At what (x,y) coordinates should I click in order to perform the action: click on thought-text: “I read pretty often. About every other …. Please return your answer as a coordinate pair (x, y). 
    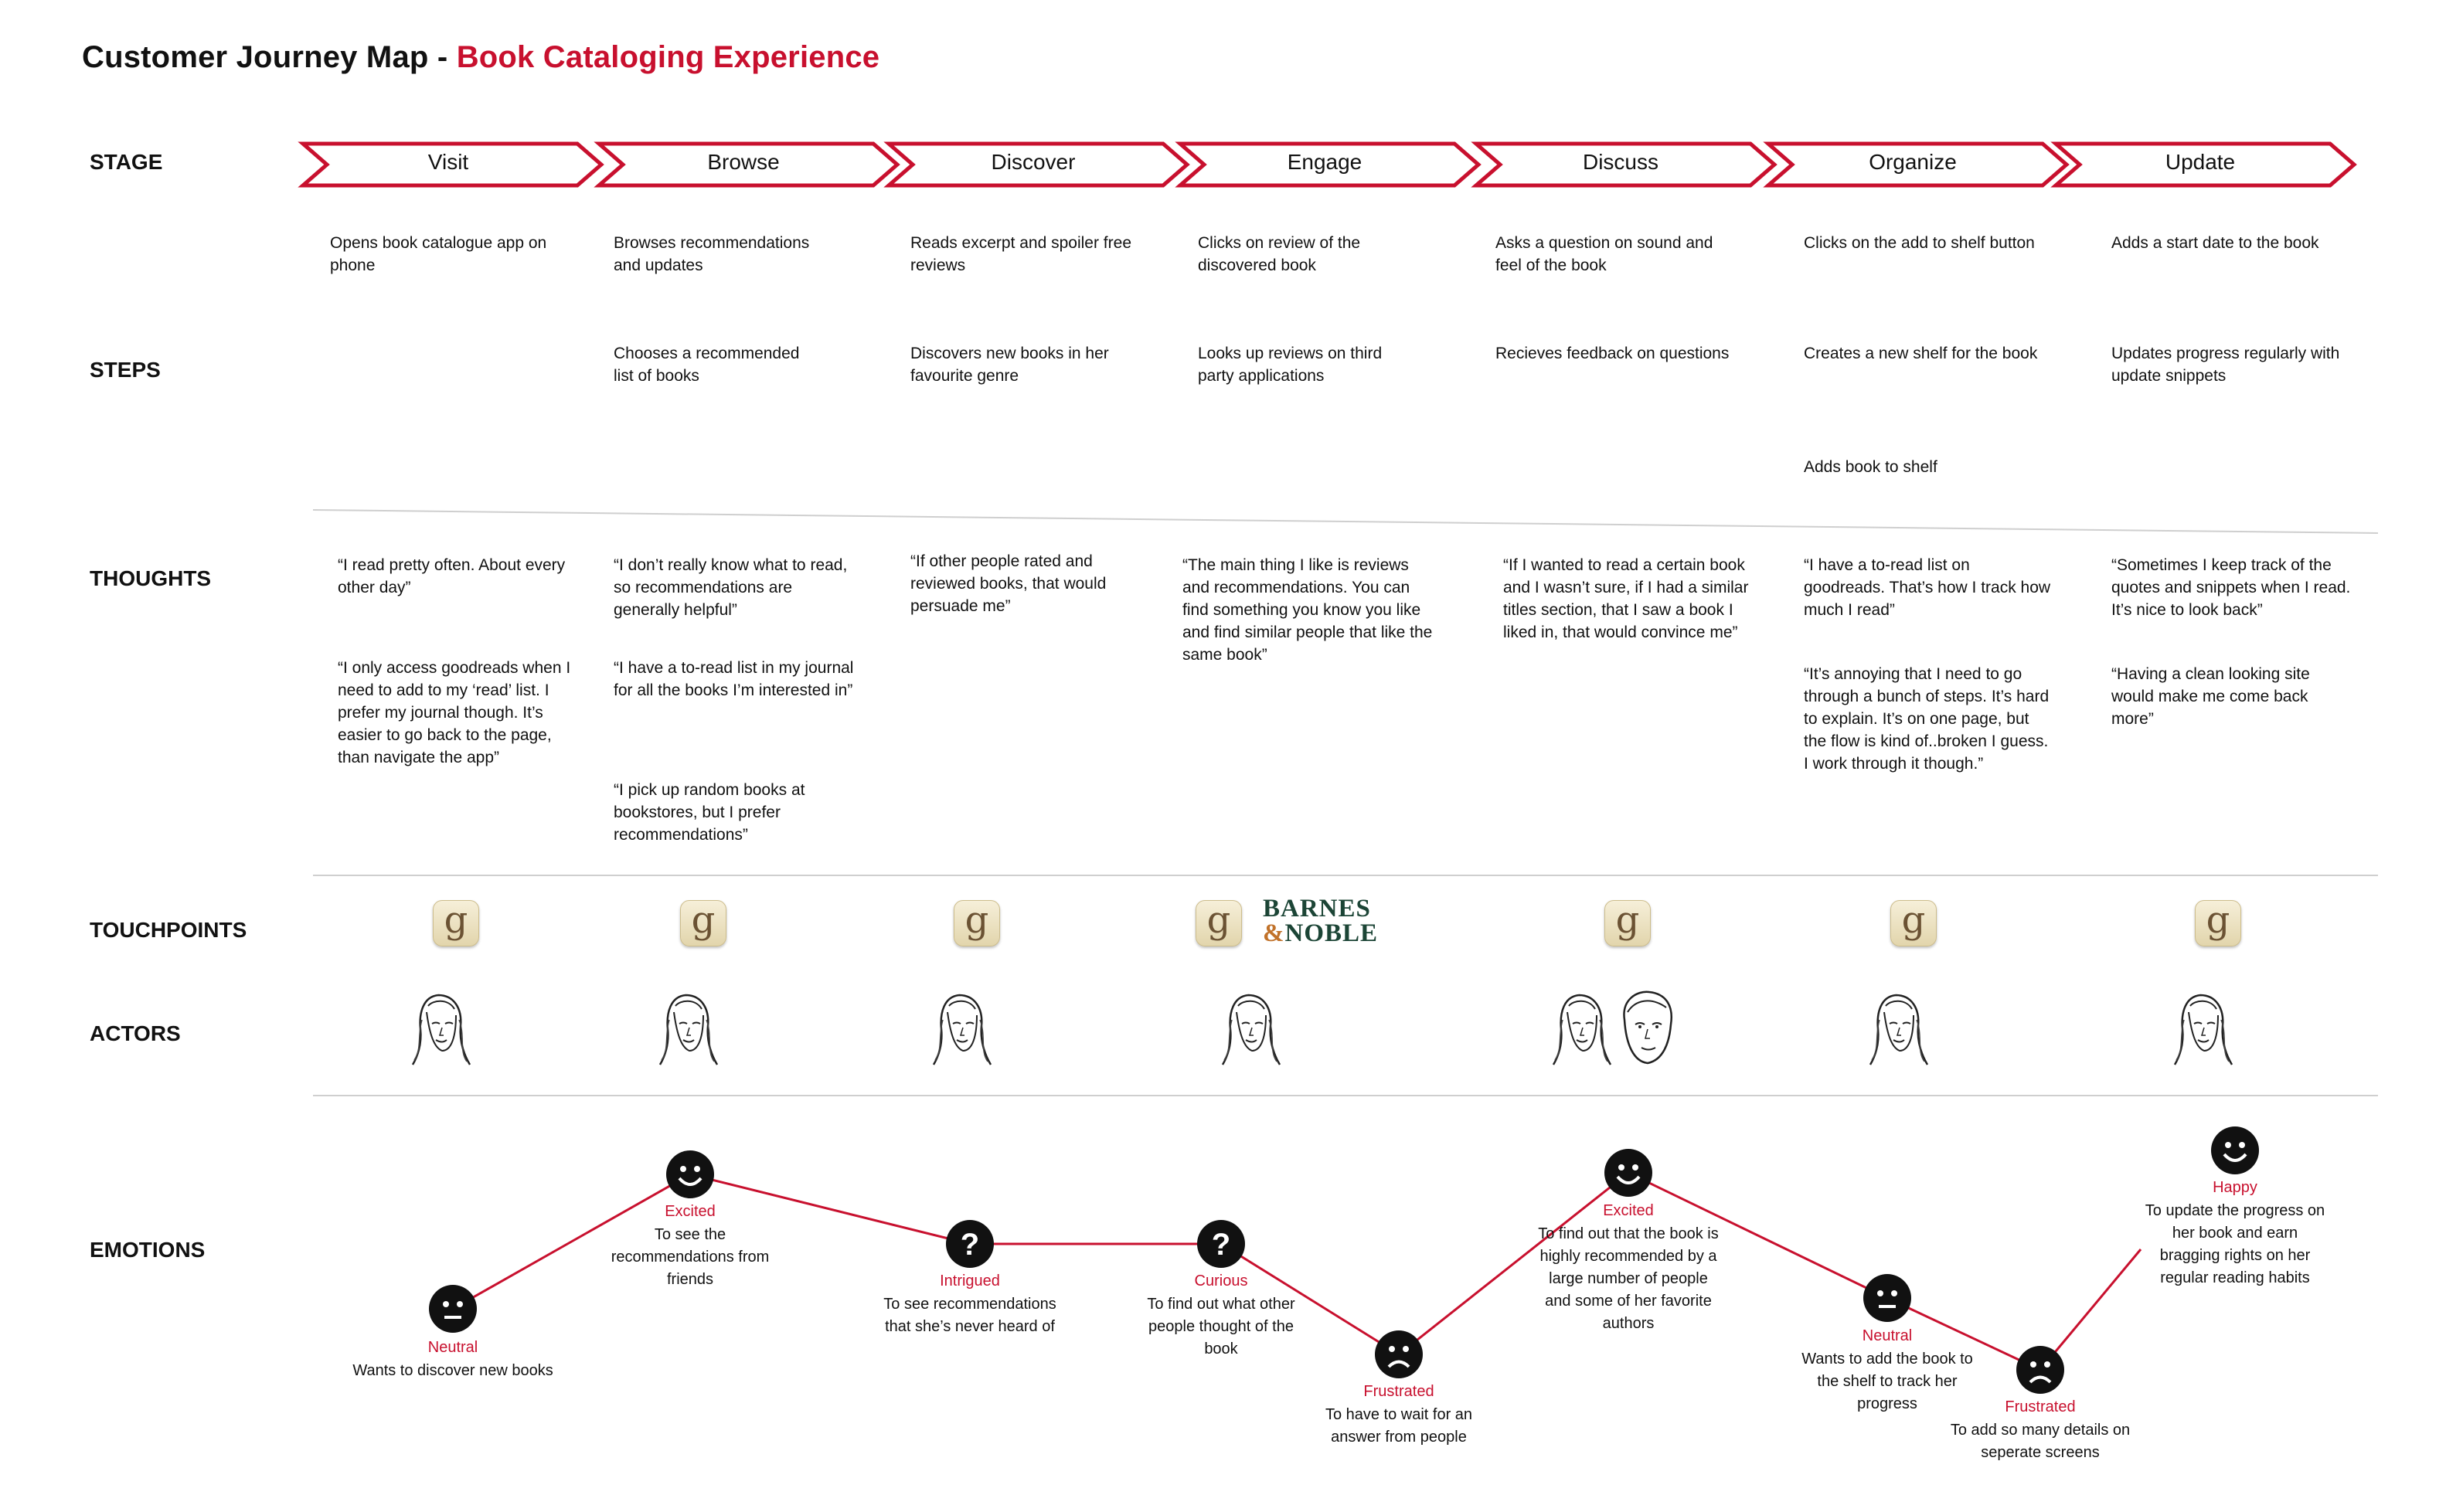
    Looking at the image, I should click on (452, 576).